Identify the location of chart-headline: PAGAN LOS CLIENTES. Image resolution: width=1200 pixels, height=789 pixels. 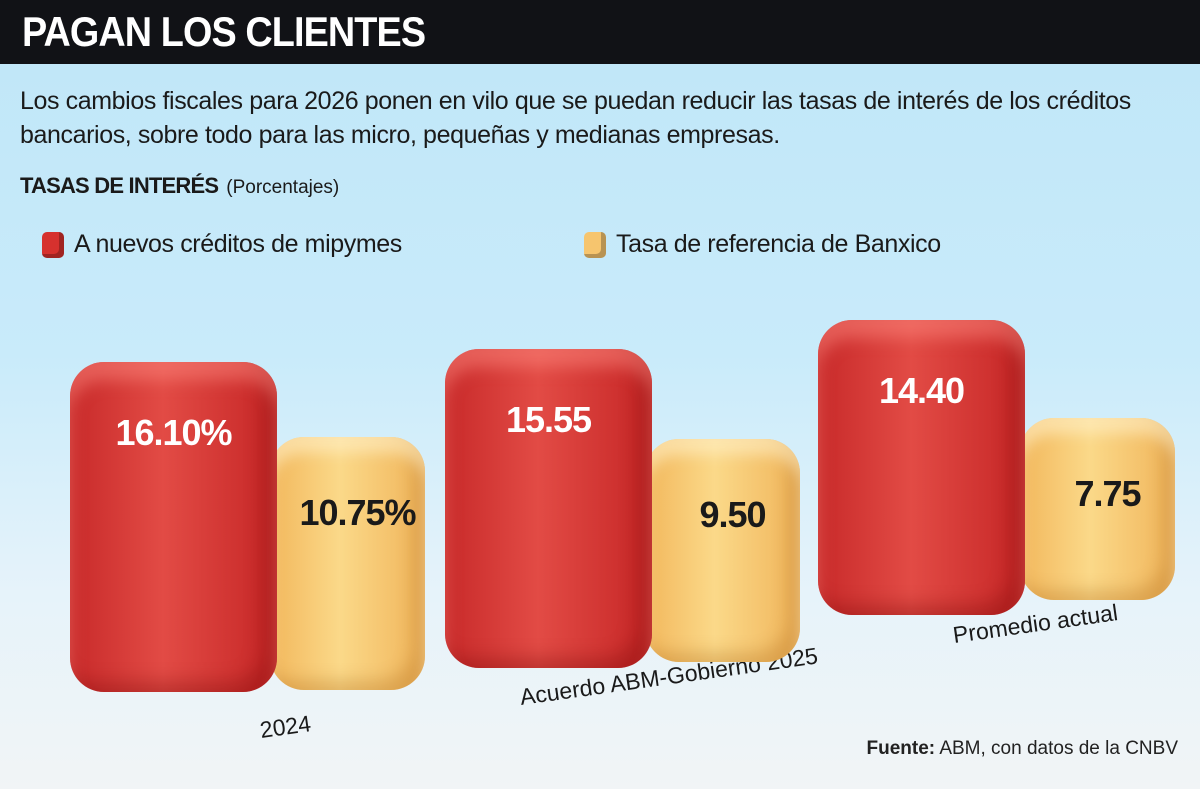
(224, 31).